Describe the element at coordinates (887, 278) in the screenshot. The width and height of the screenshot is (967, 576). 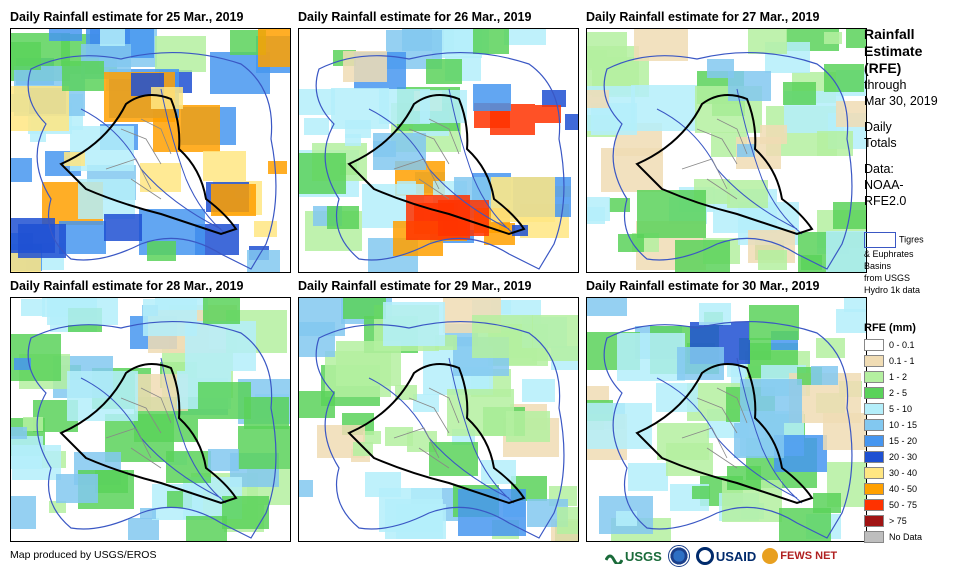
I see `basin-label: from USGS` at that location.